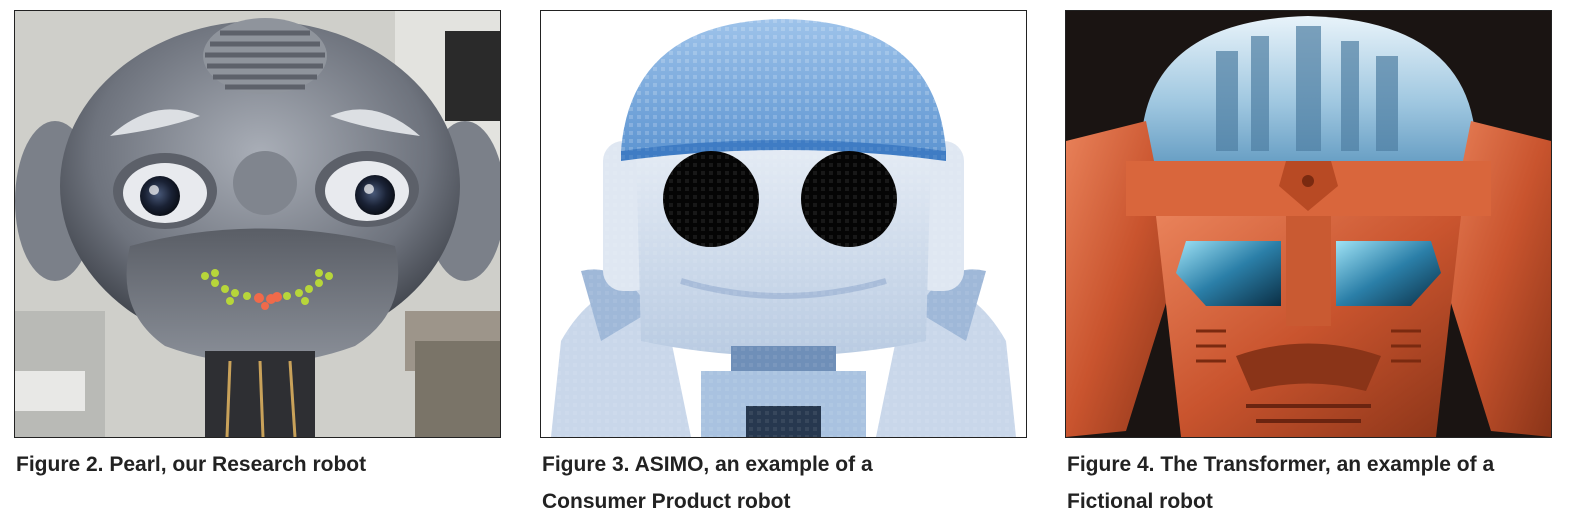 The height and width of the screenshot is (520, 1575). I want to click on figure-2-caption: Figure 2. Pearl, our Research robot, so click(191, 464).